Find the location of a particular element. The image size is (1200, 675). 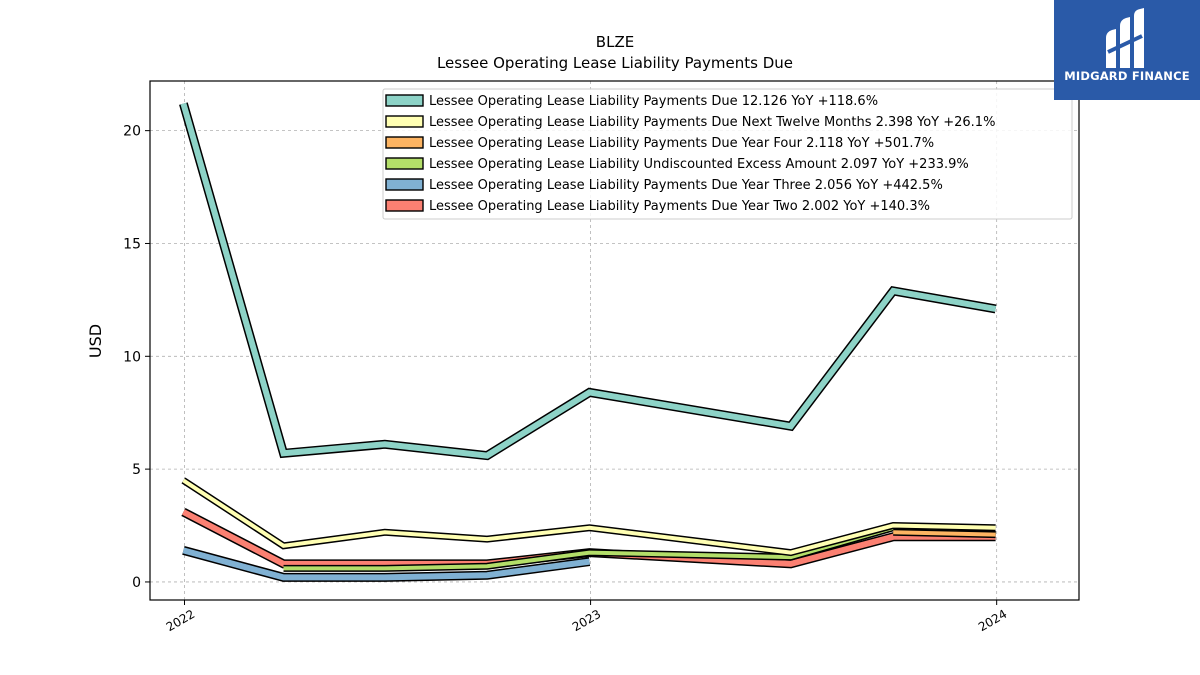

brand-name: MIDGARD FINANCE is located at coordinates (1127, 76).